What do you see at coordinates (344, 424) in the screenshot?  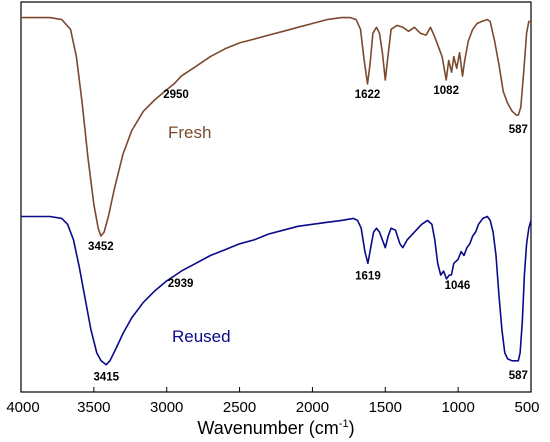 I see `x-axis-title-superscript: -1` at bounding box center [344, 424].